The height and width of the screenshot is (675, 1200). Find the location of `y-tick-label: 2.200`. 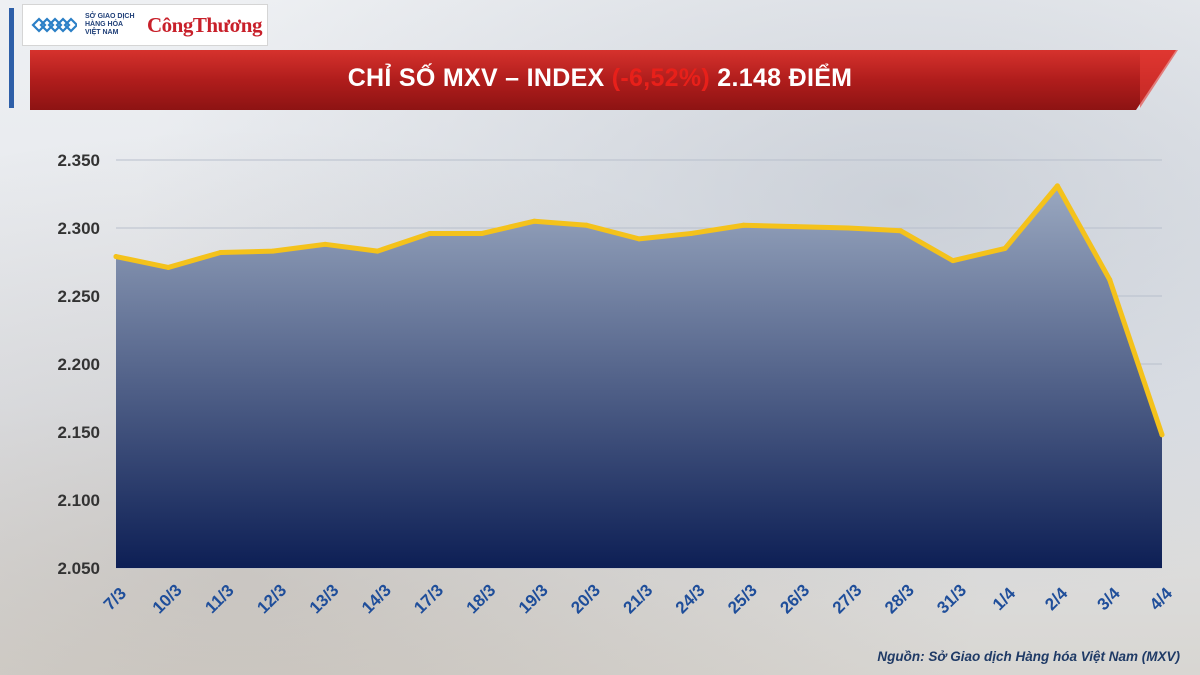

y-tick-label: 2.200 is located at coordinates (78, 364).